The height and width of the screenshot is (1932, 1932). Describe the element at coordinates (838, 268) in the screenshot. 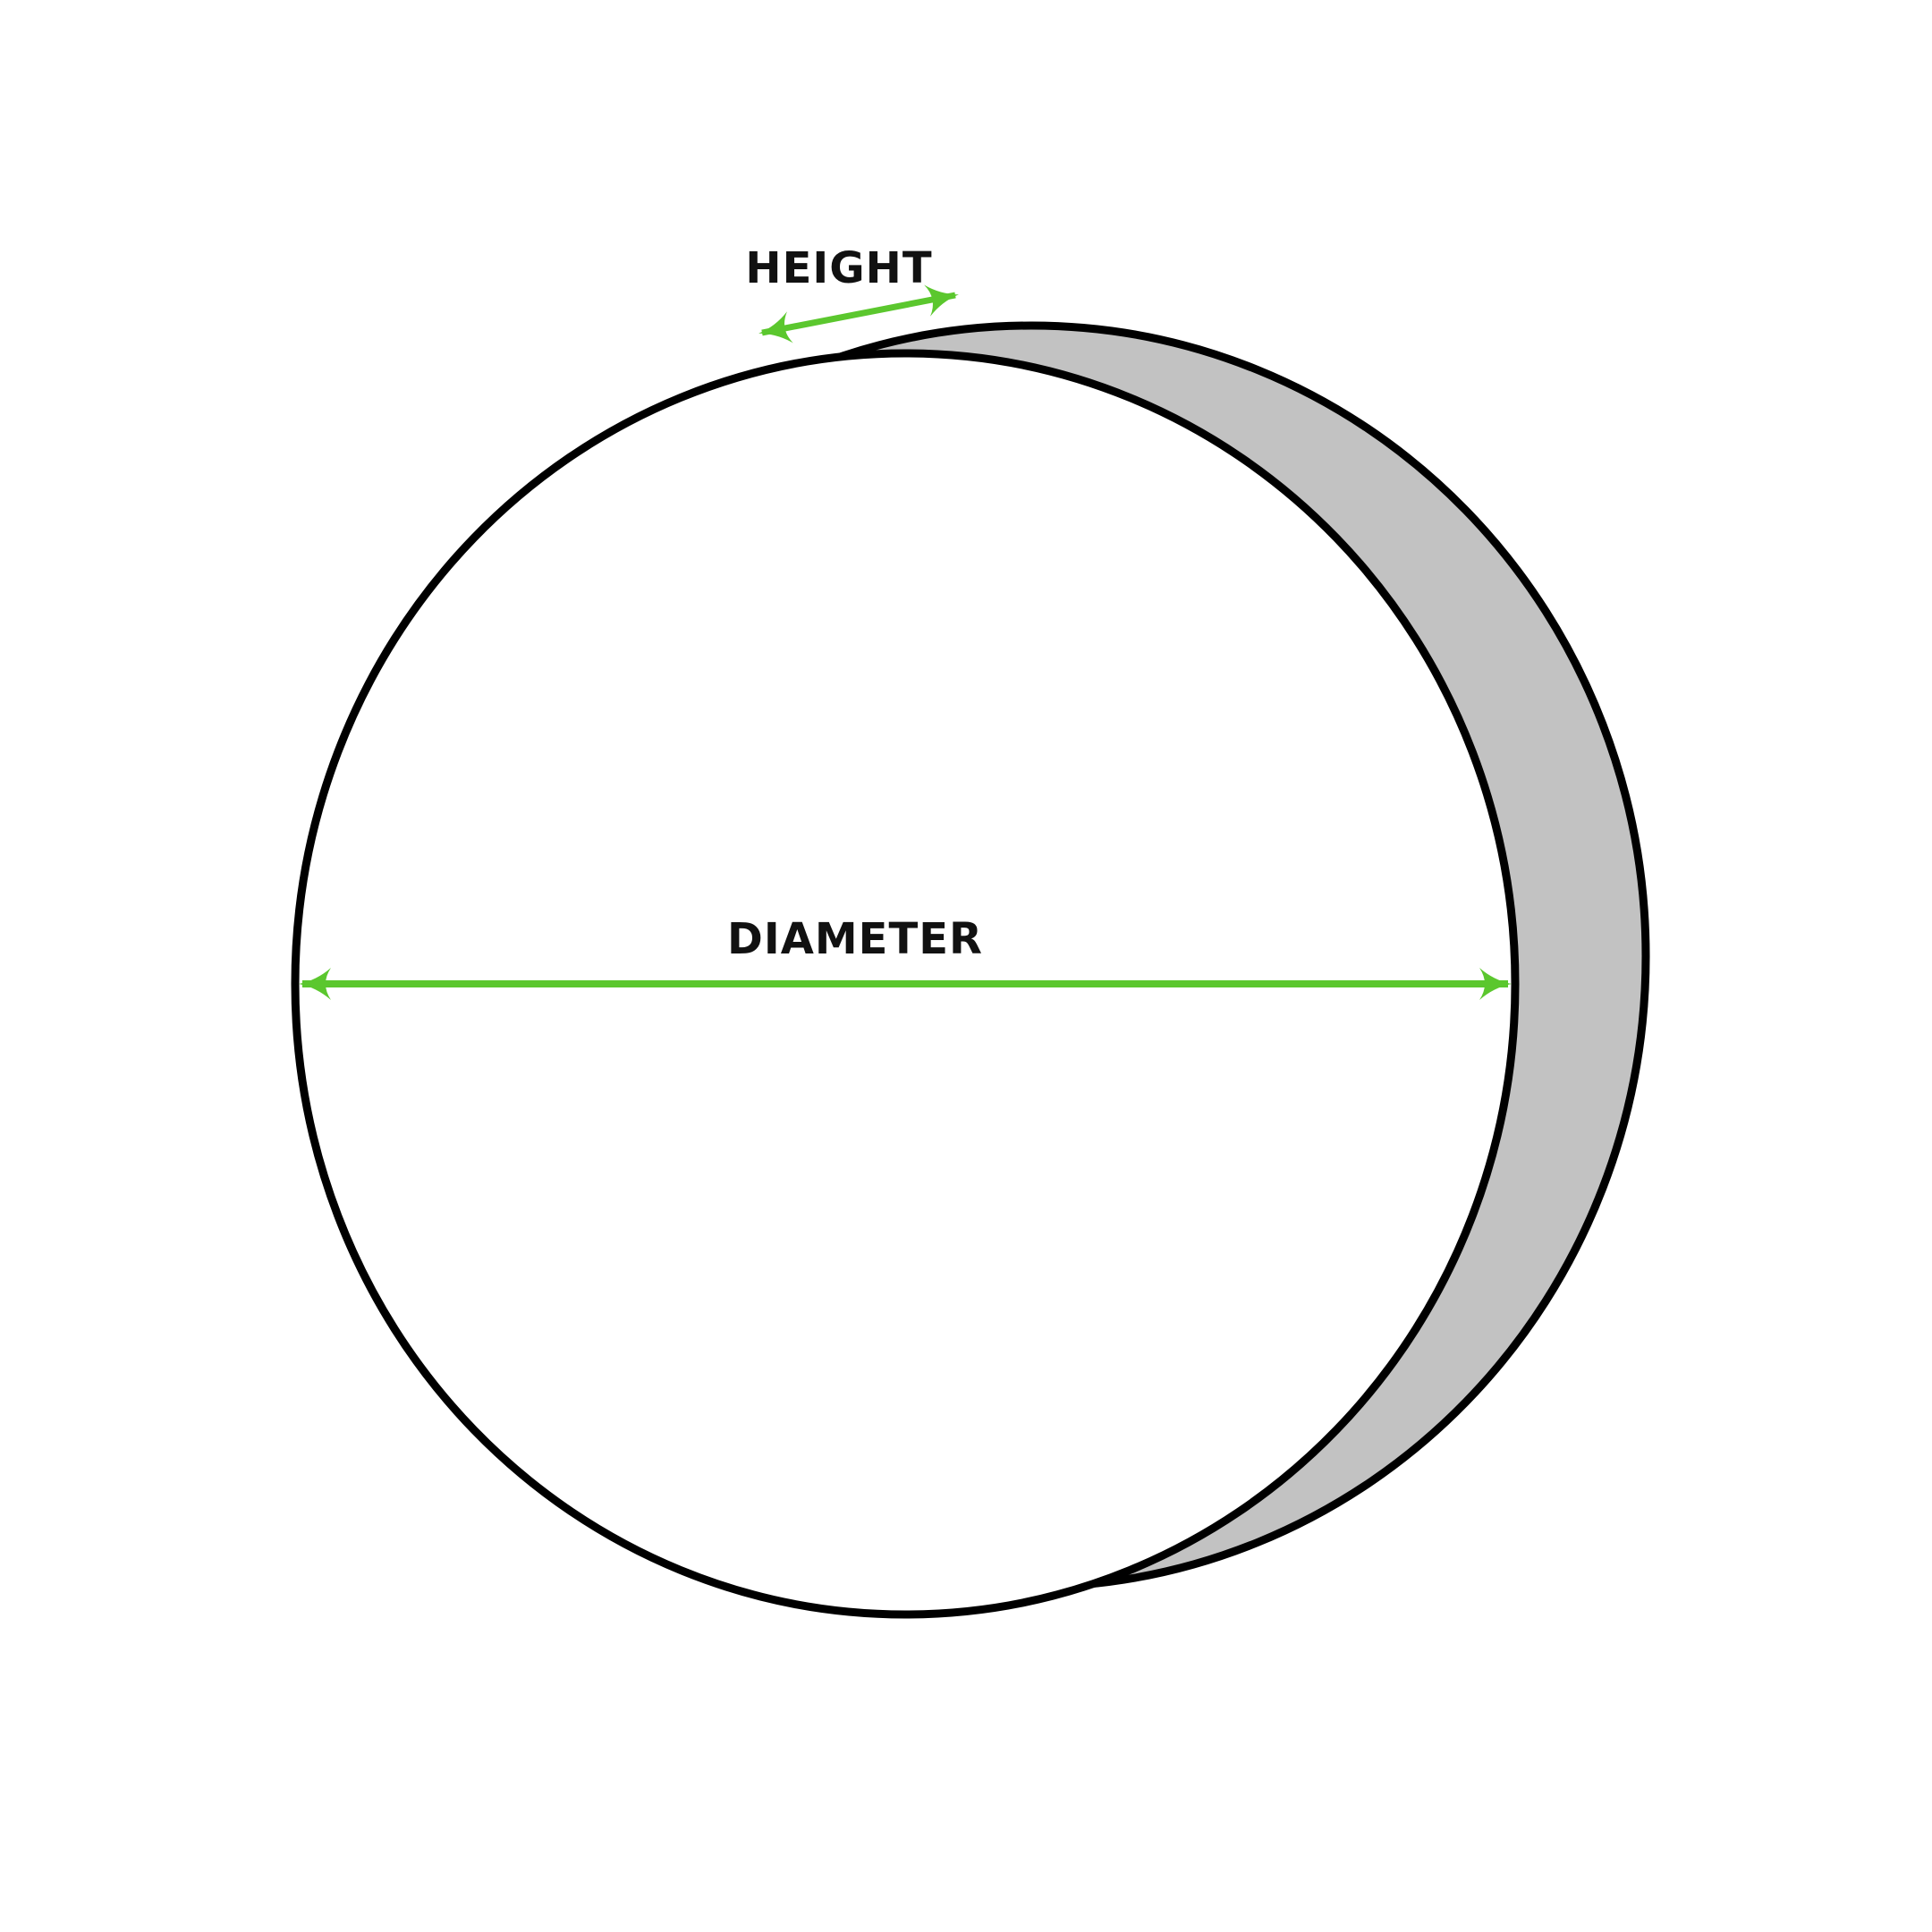

I see `height-label: HEIGHT` at that location.